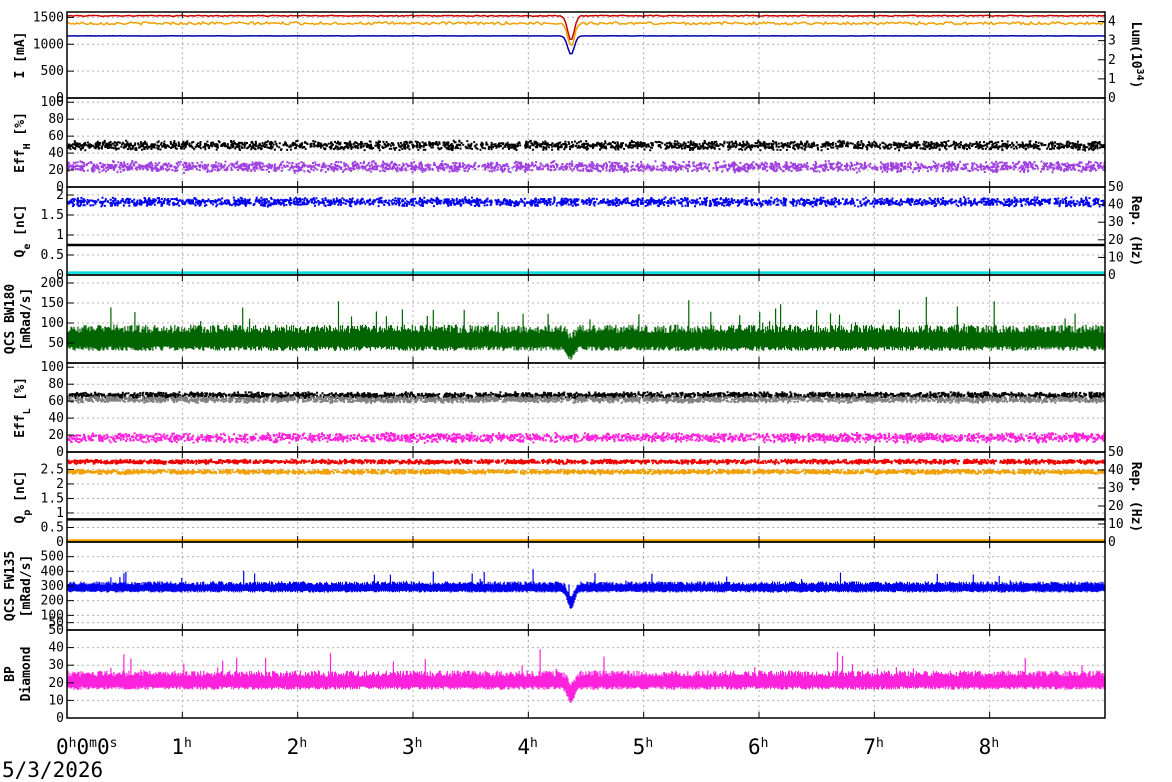 This screenshot has height=782, width=1172. What do you see at coordinates (20, 55) in the screenshot?
I see `y-axis-label: I [mA]` at bounding box center [20, 55].